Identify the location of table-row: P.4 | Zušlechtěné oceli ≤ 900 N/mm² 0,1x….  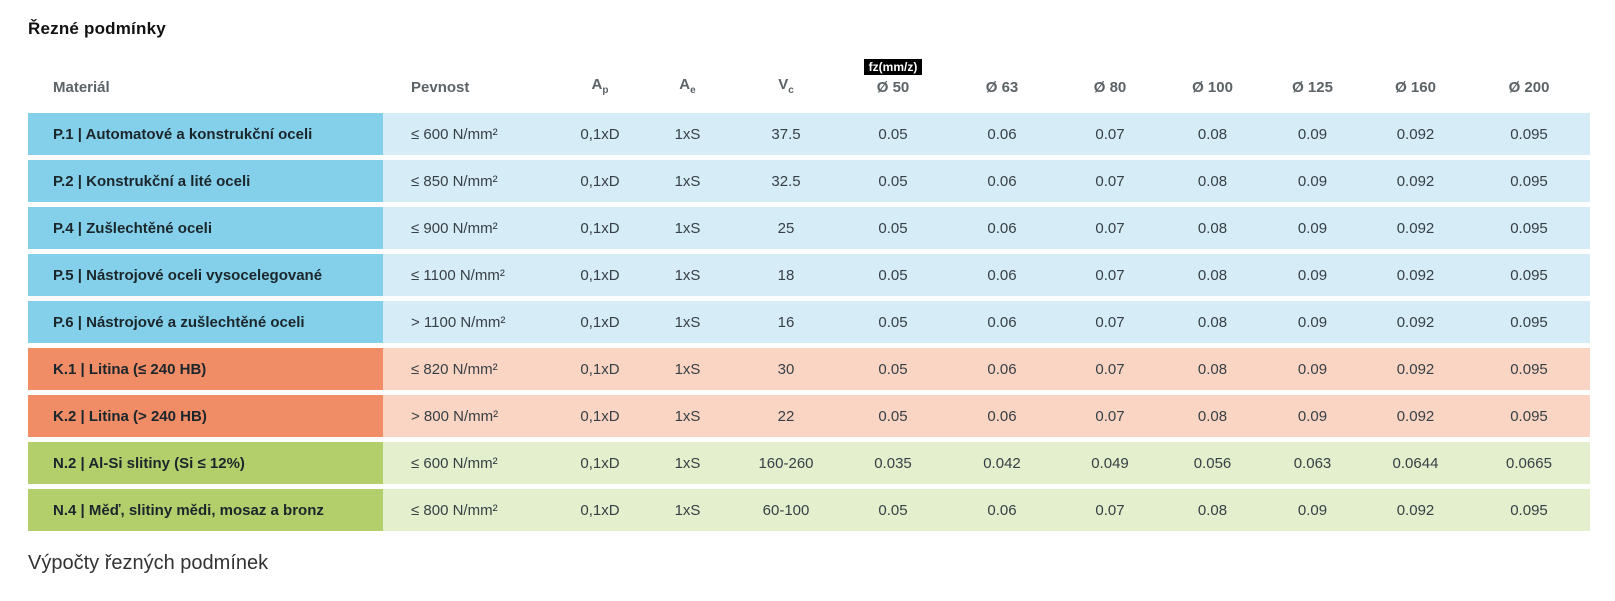
(809, 228).